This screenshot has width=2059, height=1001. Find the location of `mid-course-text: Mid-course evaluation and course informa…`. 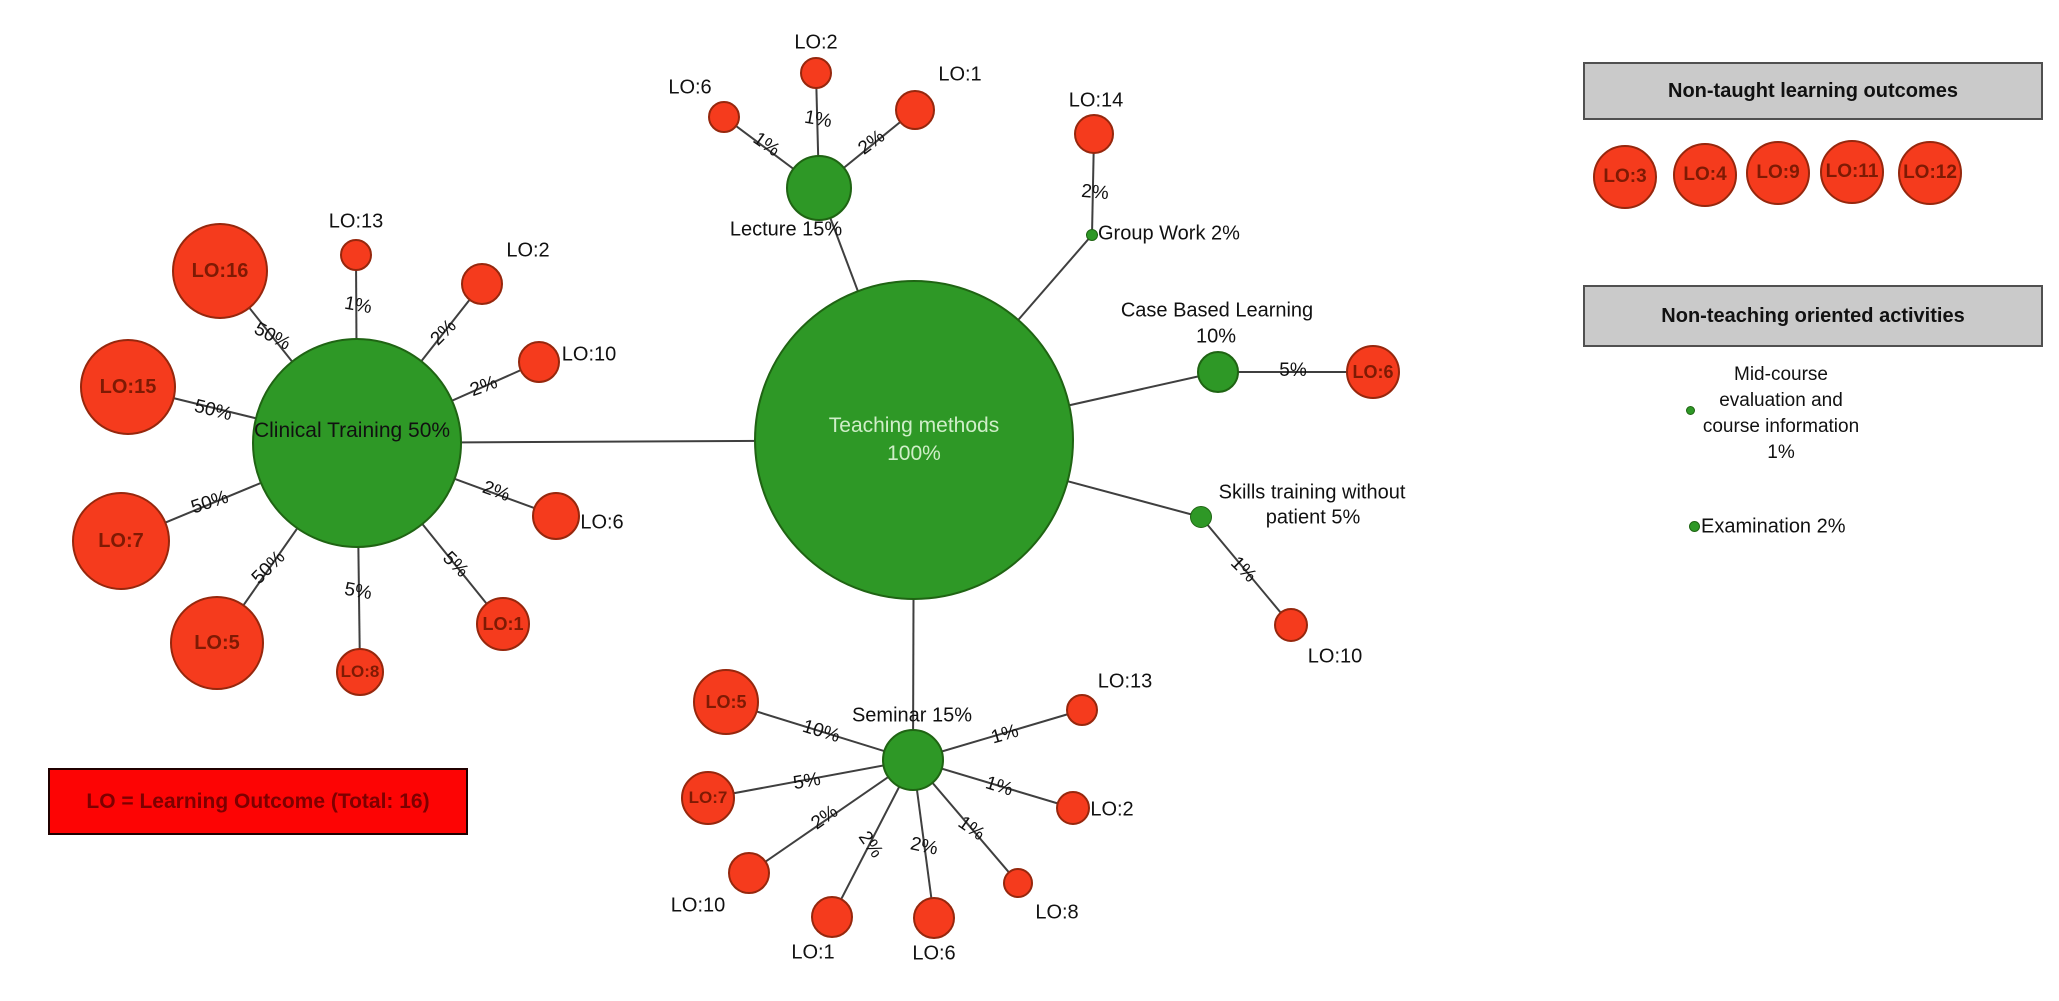

mid-course-text: Mid-course evaluation and course informa… is located at coordinates (1781, 414).